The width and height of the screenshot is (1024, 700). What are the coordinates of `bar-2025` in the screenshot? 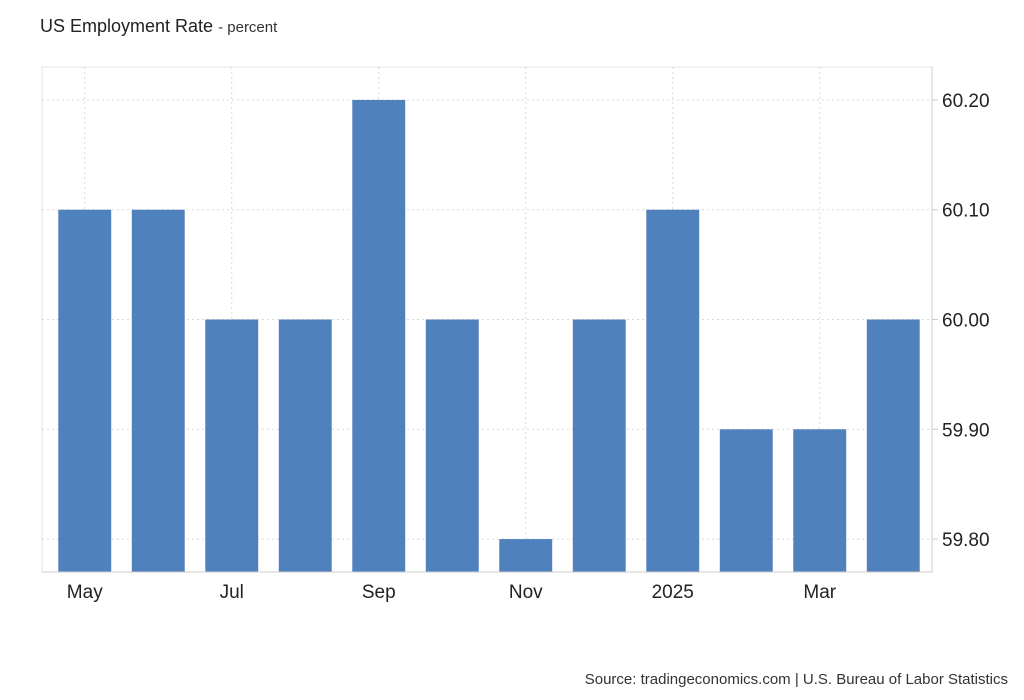 It's located at (673, 390).